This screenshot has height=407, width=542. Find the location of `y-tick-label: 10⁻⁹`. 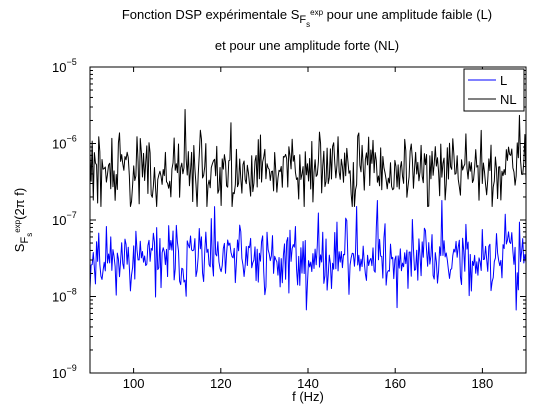

y-tick-label: 10⁻⁹ is located at coordinates (64, 372).